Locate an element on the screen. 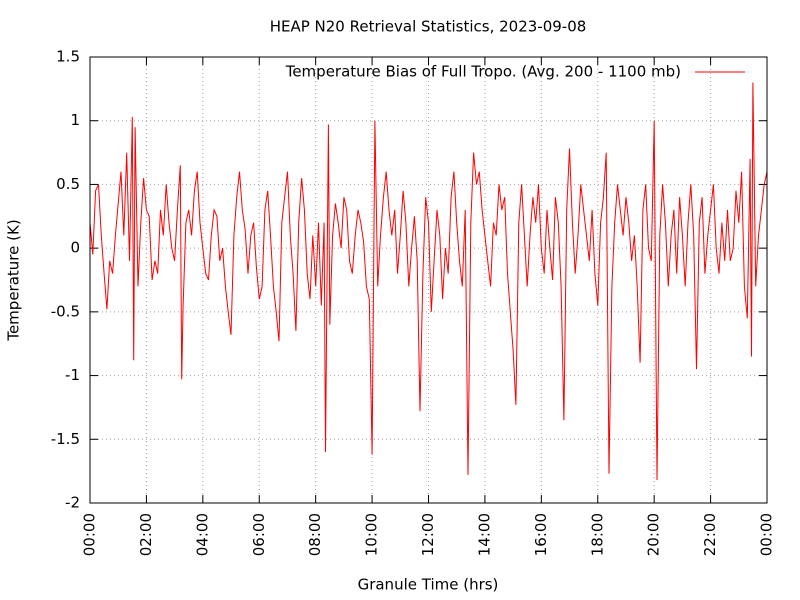  x-tick-label: 14:00 is located at coordinates (484, 534).